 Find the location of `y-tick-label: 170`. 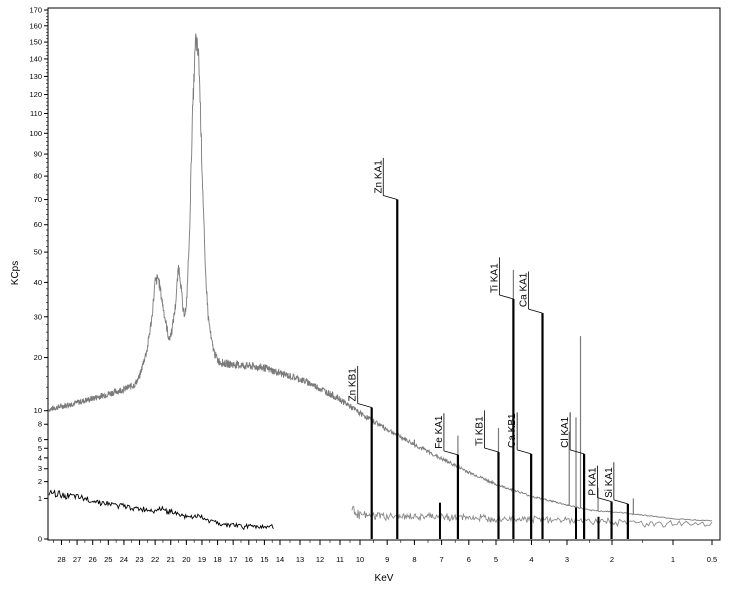

y-tick-label: 170 is located at coordinates (35, 10).